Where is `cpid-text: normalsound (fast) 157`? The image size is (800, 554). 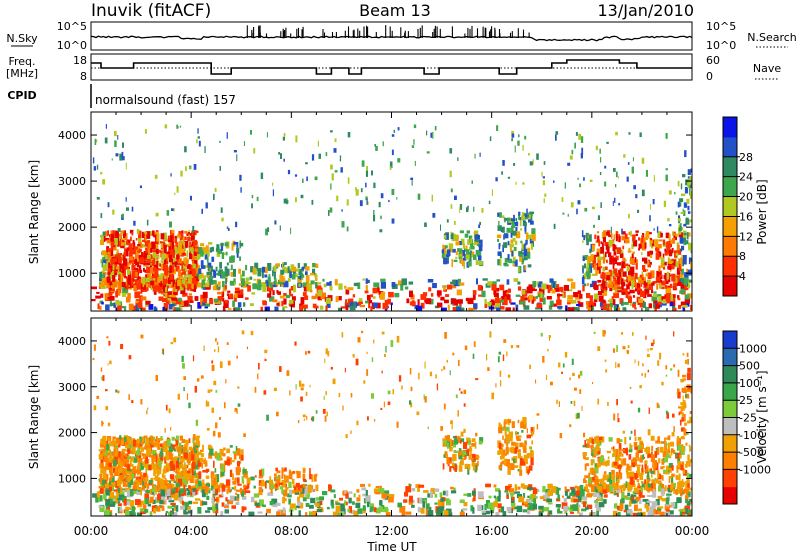
cpid-text: normalsound (fast) 157 is located at coordinates (165, 100).